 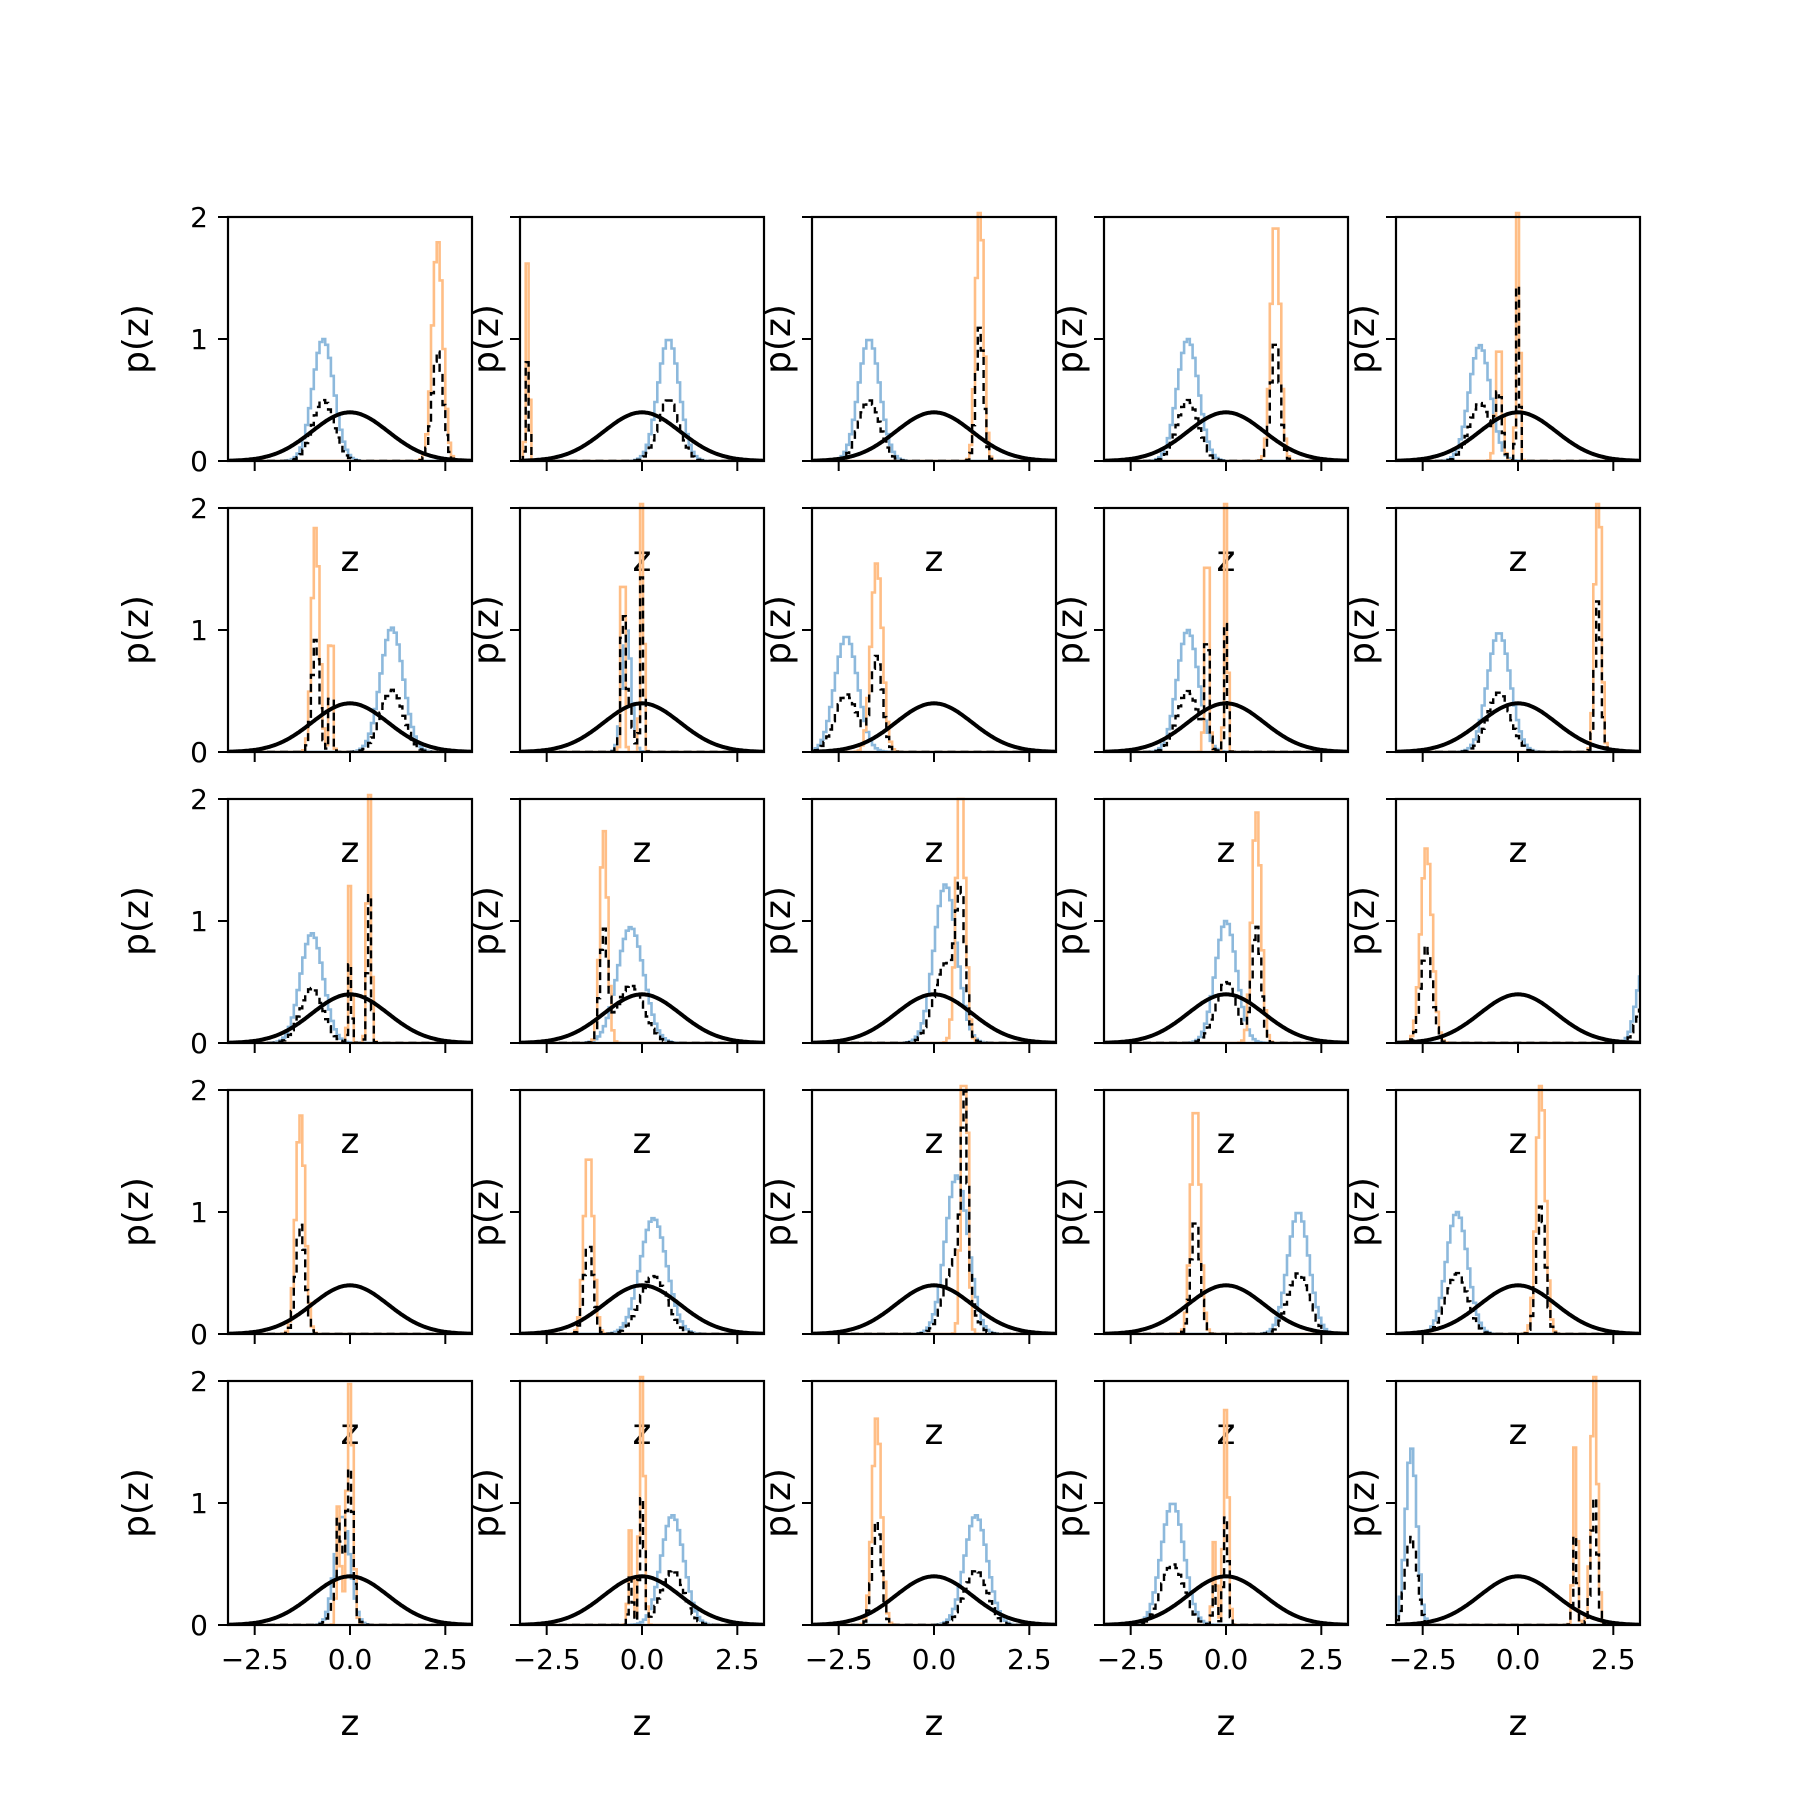 I want to click on panel-2-4: z p(z), so click(x=1200, y=686).